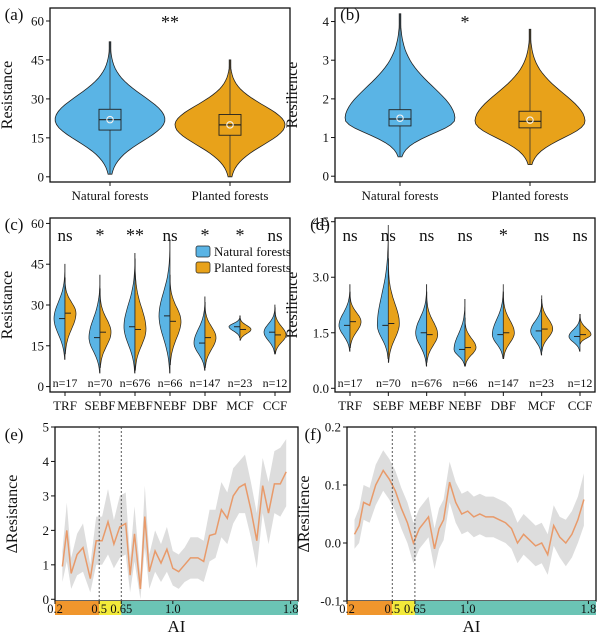 The image size is (600, 638). Describe the element at coordinates (349, 235) in the screenshot. I see `panel-d-significance-0: ns` at that location.